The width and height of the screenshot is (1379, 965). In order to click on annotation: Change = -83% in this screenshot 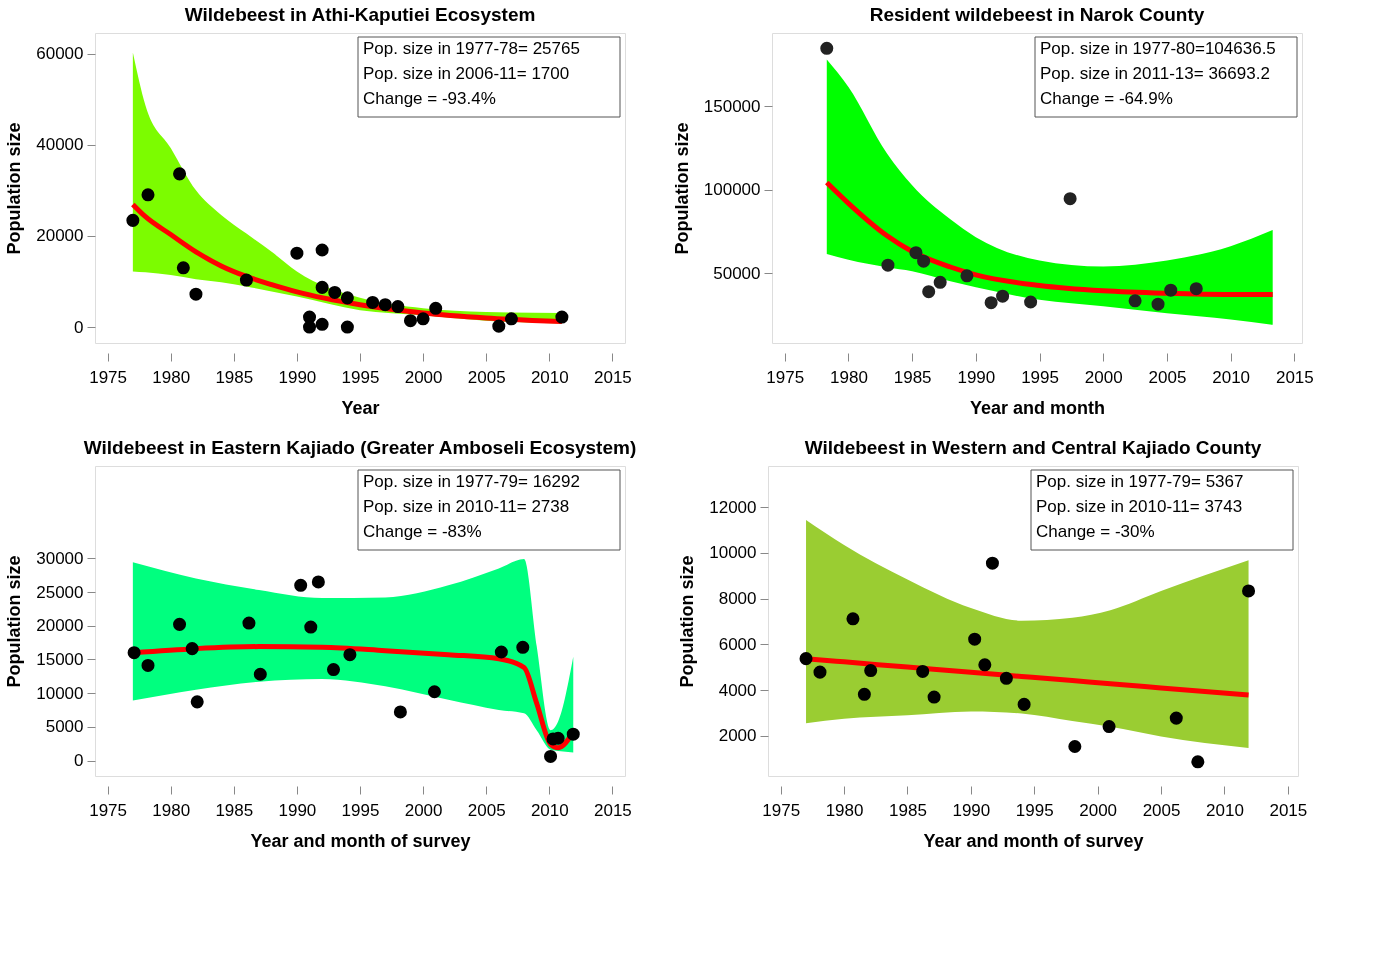, I will do `click(422, 531)`.